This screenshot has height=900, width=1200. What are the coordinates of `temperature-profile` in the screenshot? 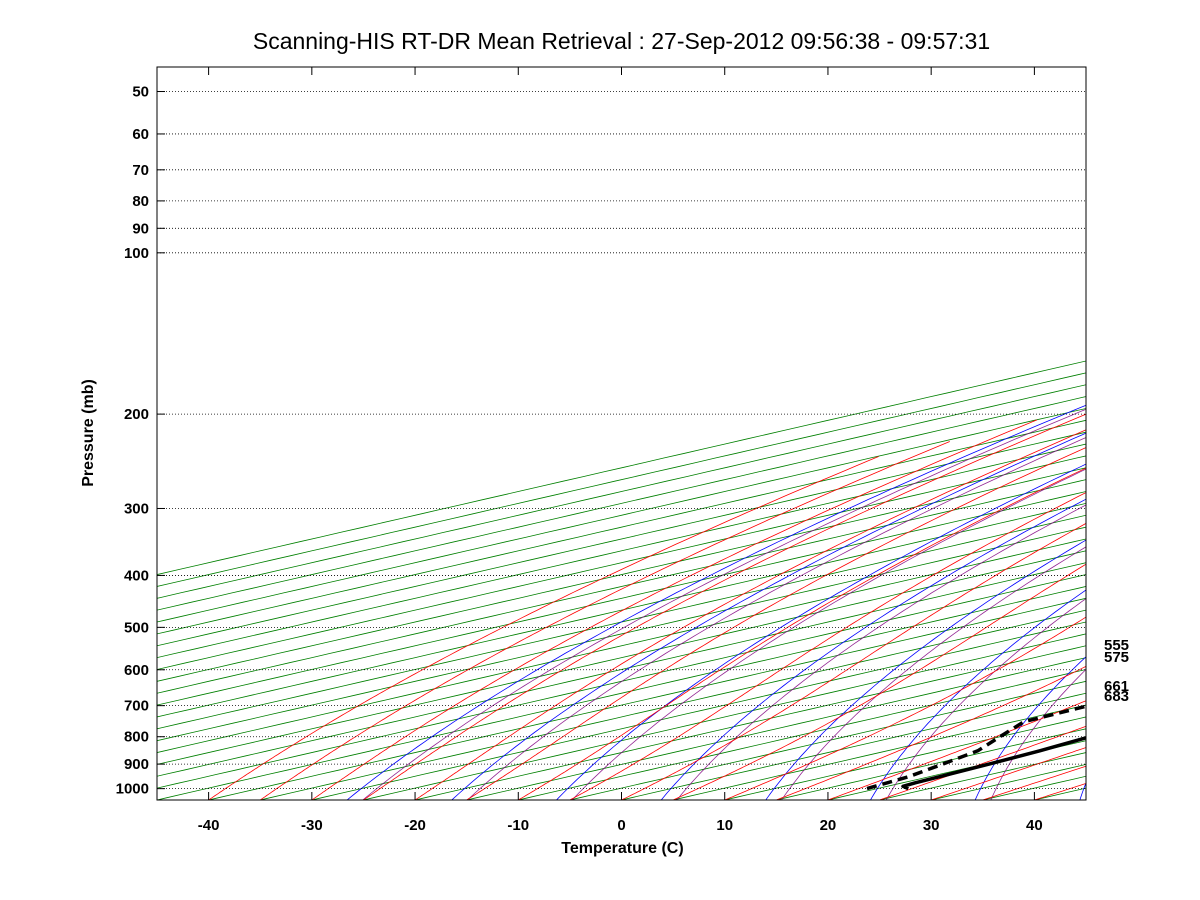 It's located at (993, 763).